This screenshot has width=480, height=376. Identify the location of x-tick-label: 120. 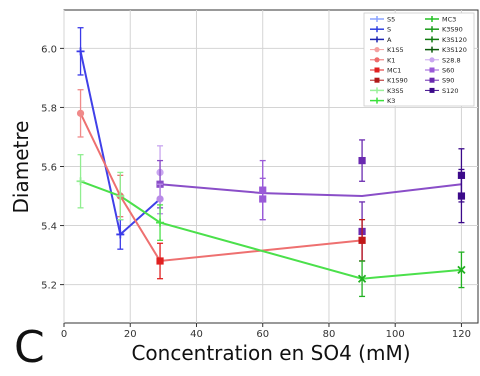
(461, 334).